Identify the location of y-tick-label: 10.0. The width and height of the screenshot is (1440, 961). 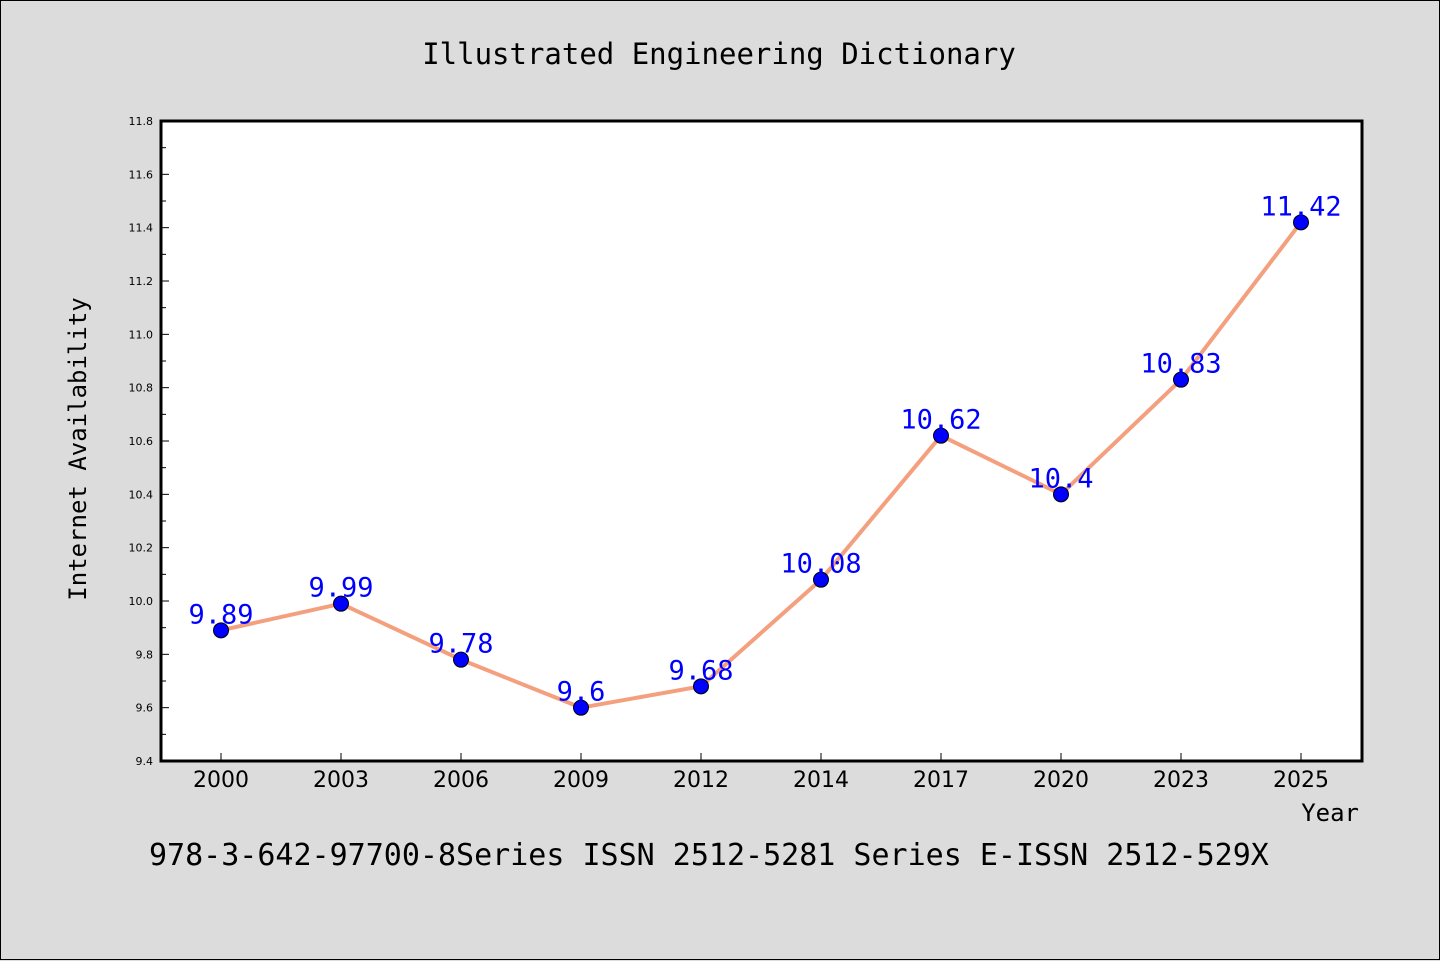
(141, 601).